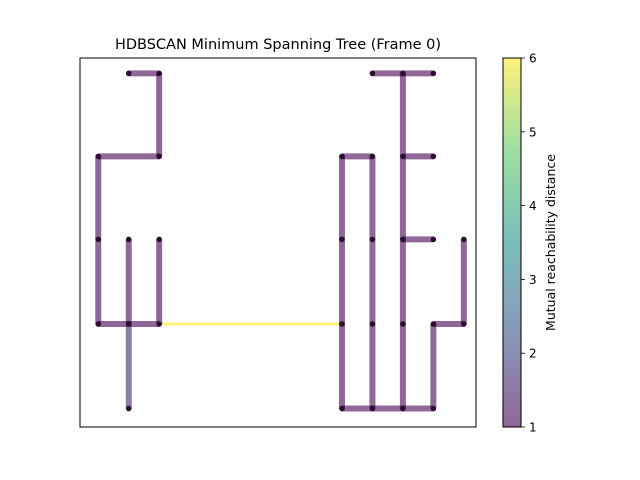 This screenshot has width=640, height=480. What do you see at coordinates (533, 280) in the screenshot?
I see `colorbar-tick-label: 3` at bounding box center [533, 280].